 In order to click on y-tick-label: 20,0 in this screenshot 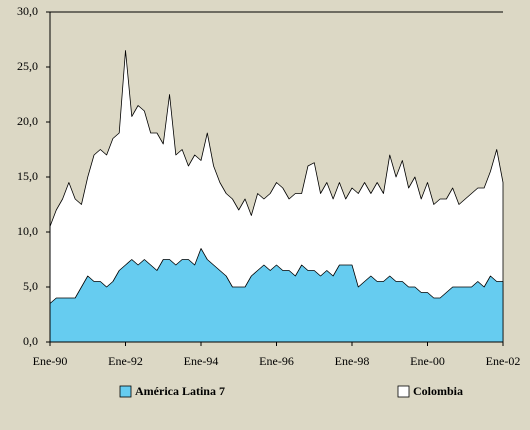, I will do `click(27, 121)`.